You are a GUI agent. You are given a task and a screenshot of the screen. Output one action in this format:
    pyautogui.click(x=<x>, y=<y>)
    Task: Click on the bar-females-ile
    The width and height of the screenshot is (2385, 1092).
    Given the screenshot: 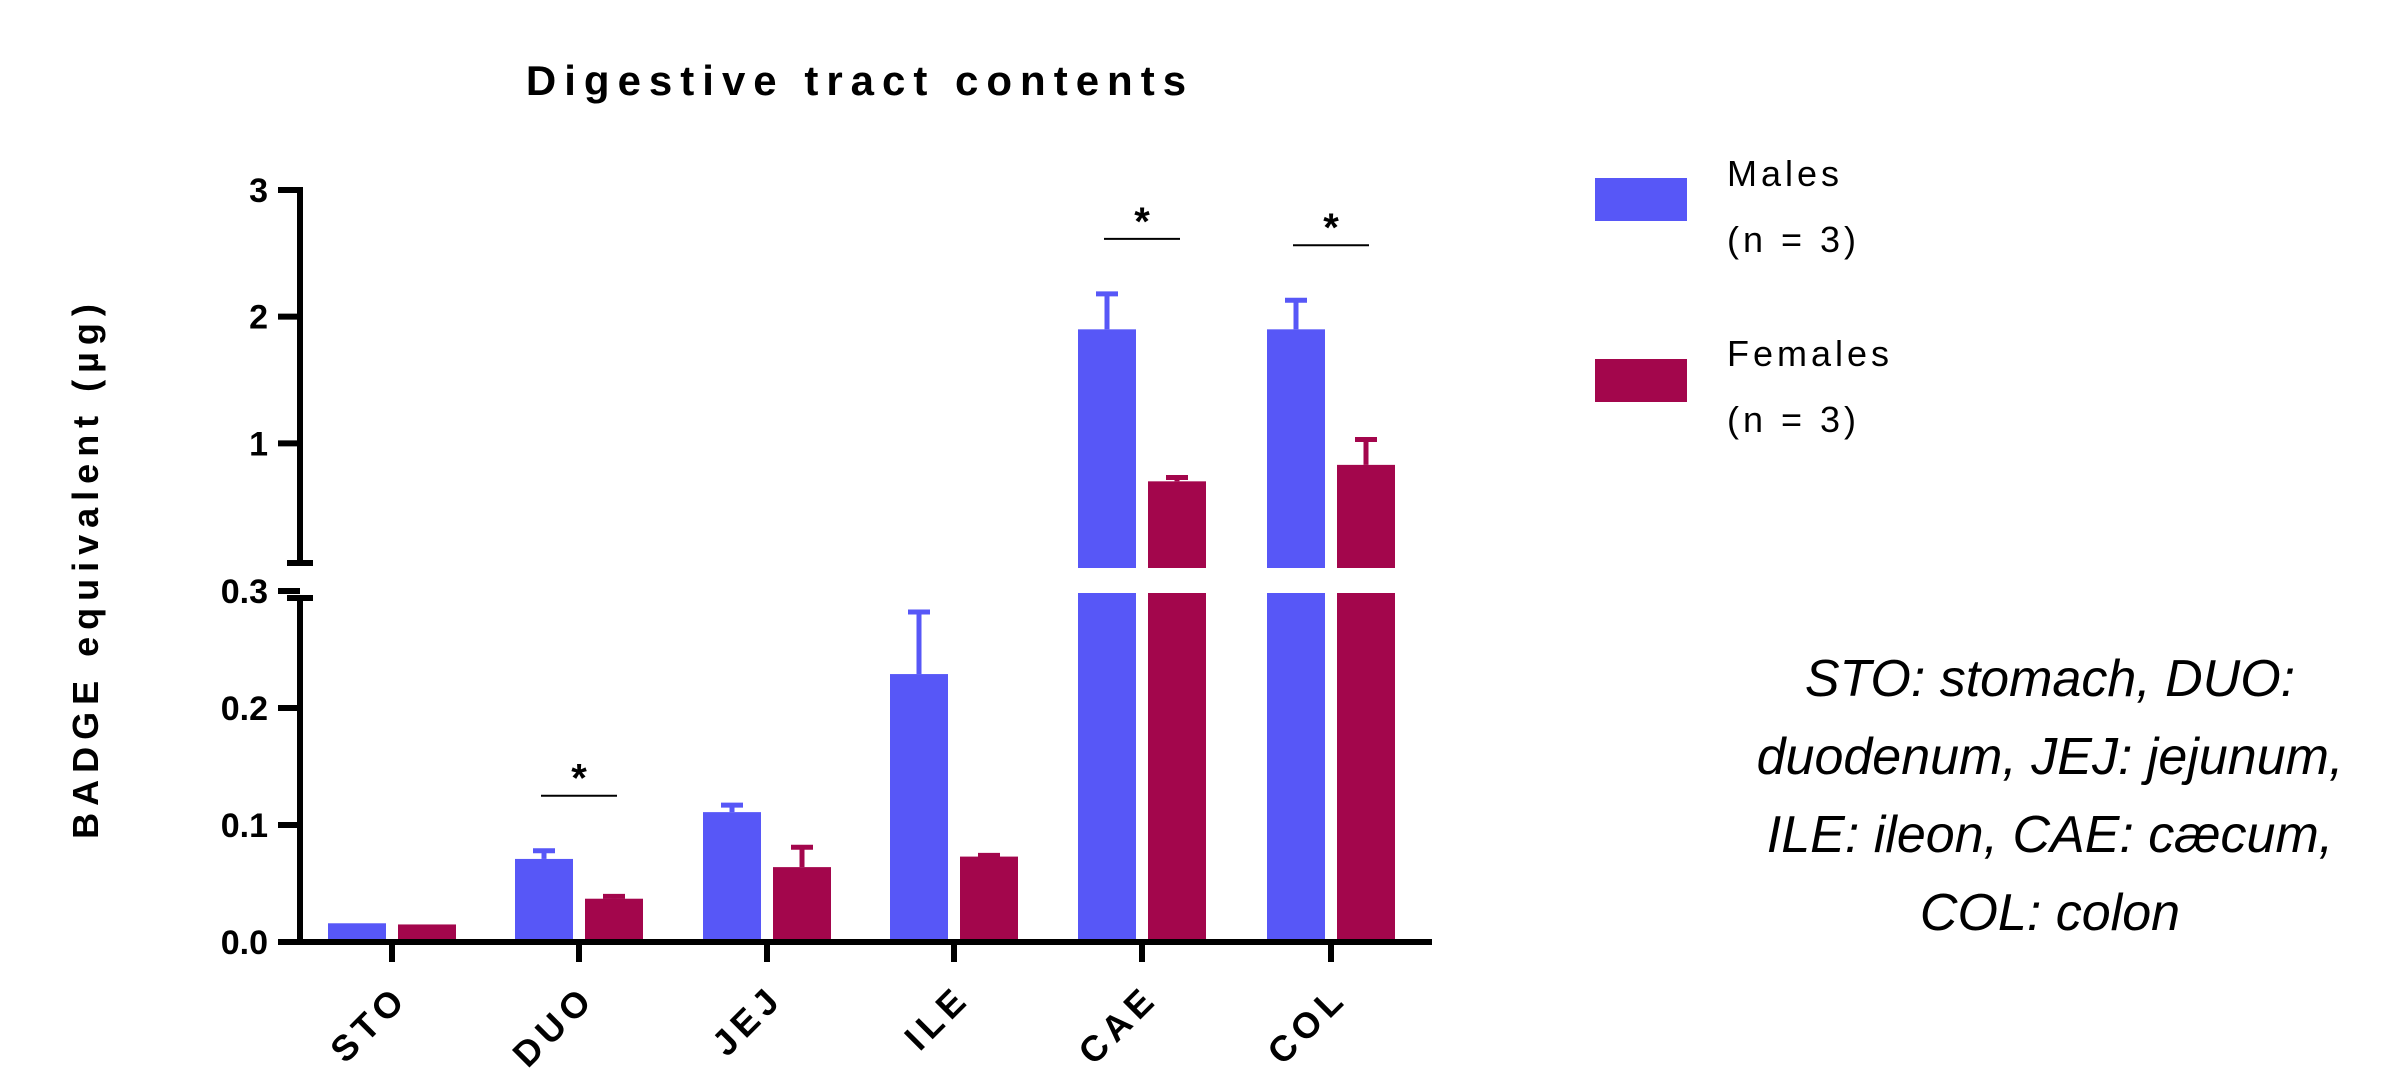 What is the action you would take?
    pyautogui.click(x=989, y=899)
    